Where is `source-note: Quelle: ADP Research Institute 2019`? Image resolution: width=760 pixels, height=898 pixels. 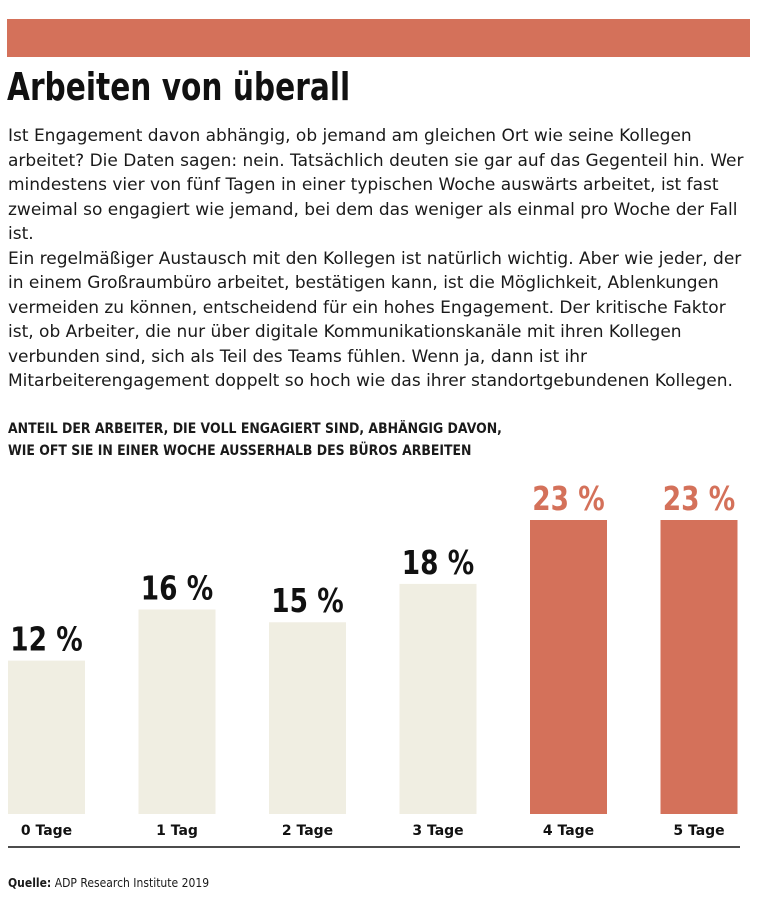 source-note: Quelle: ADP Research Institute 2019 is located at coordinates (108, 883).